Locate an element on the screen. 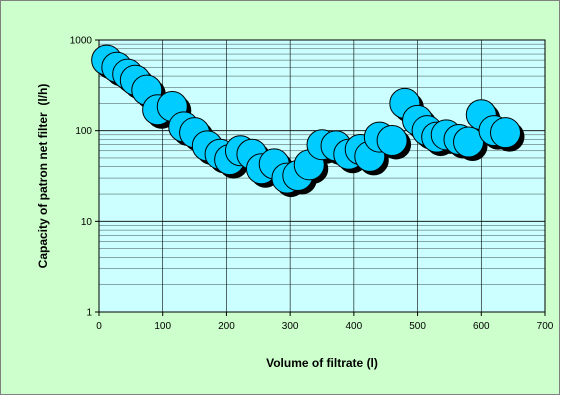 The width and height of the screenshot is (562, 400). y-tick-label: 100 is located at coordinates (83, 131).